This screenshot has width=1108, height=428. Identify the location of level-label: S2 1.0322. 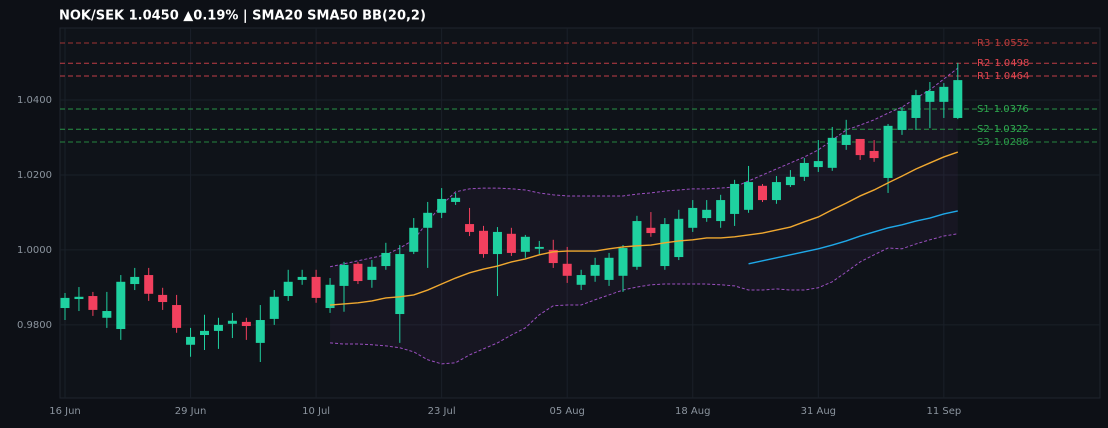
(1003, 129).